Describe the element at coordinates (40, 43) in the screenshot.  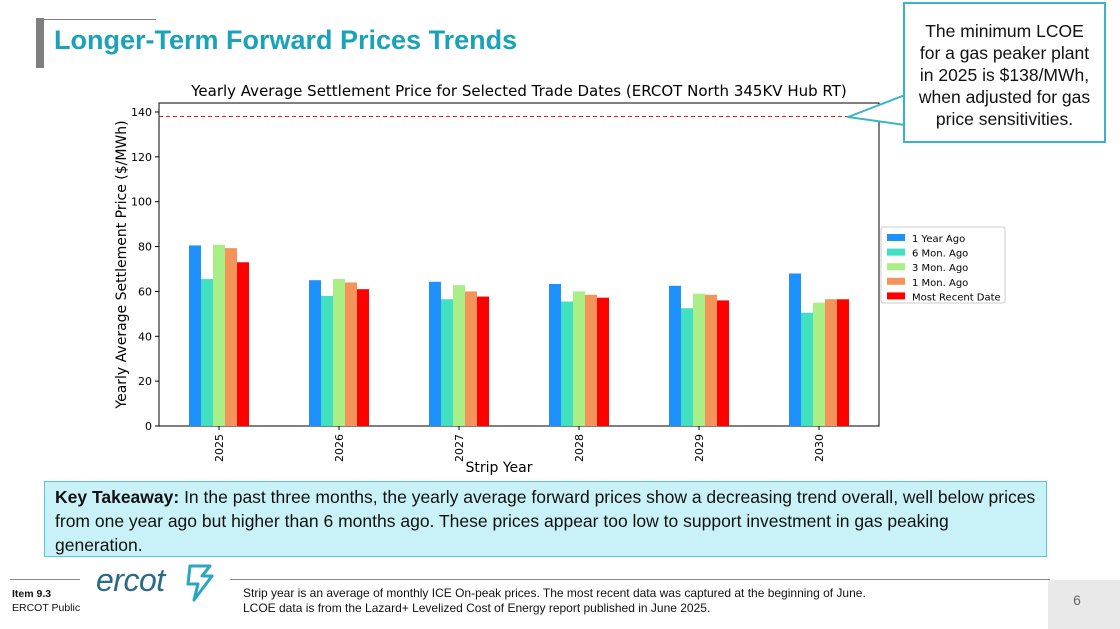
I see `title-accent-bar` at that location.